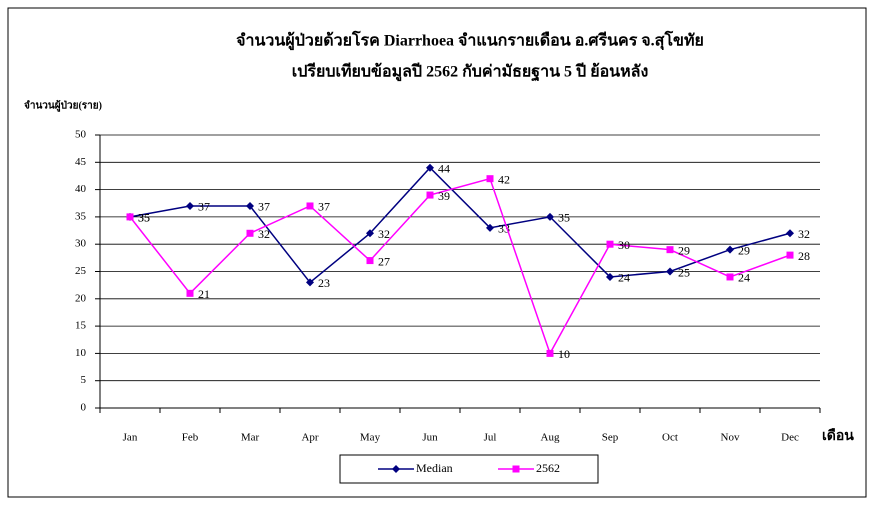 This screenshot has width=875, height=505. I want to click on y-tick-label: 25, so click(81, 271).